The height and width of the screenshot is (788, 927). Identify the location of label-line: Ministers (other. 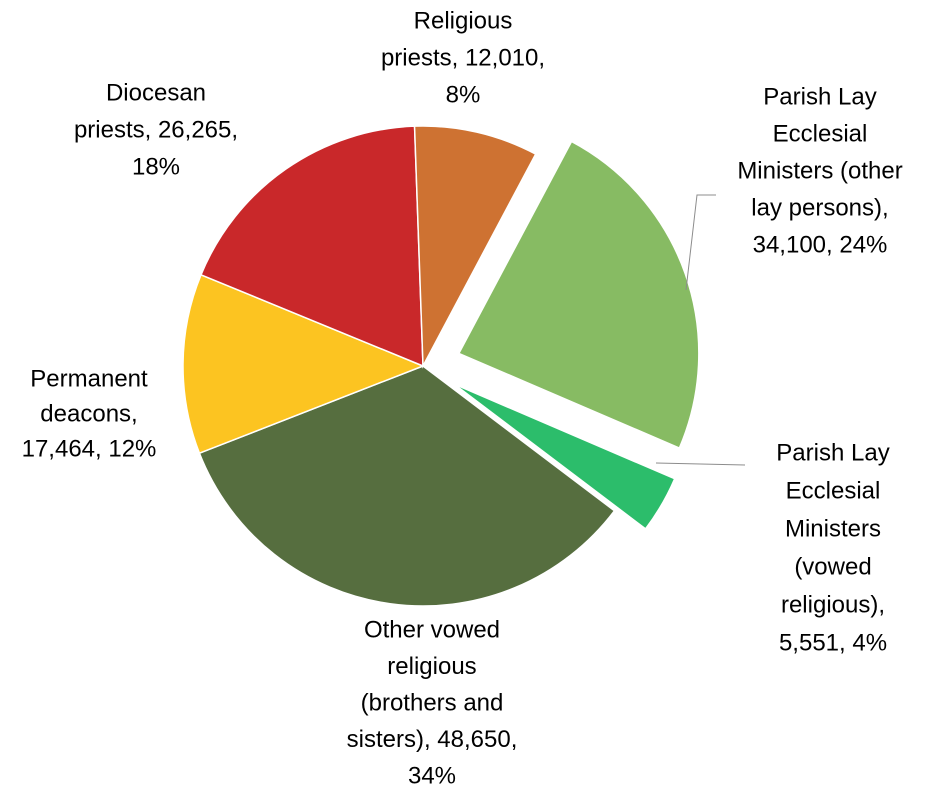
(819, 170).